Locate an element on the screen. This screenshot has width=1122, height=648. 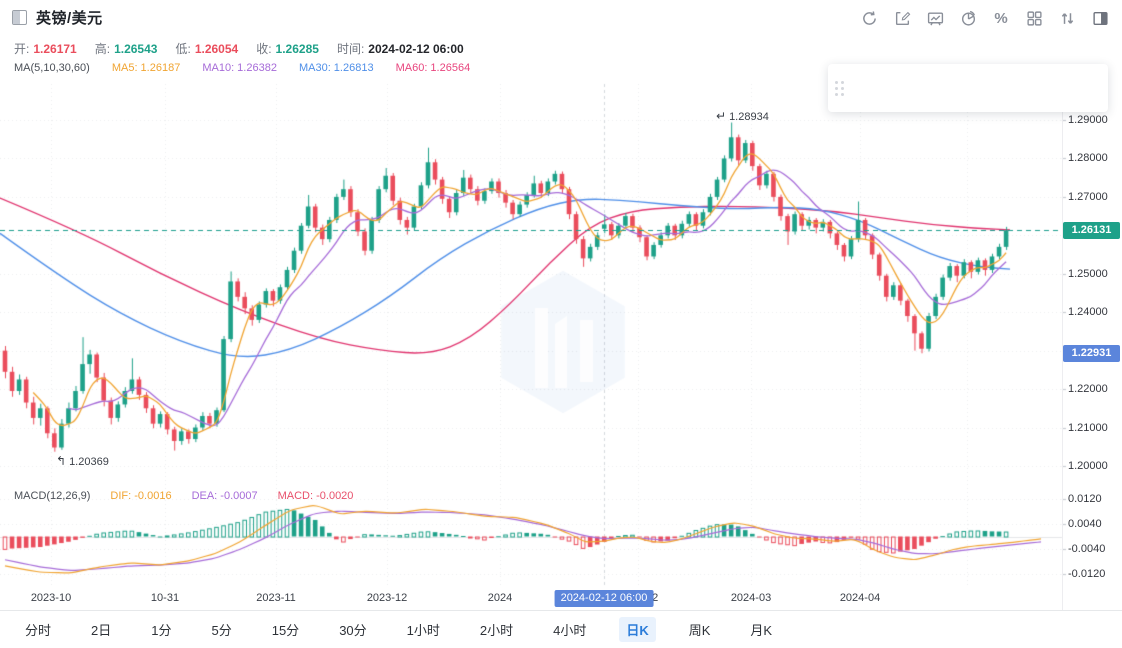
macd-legend-items: DIF: -0.0016 DEA: -0.0007 MACD: -0.0020 is located at coordinates (231, 496).